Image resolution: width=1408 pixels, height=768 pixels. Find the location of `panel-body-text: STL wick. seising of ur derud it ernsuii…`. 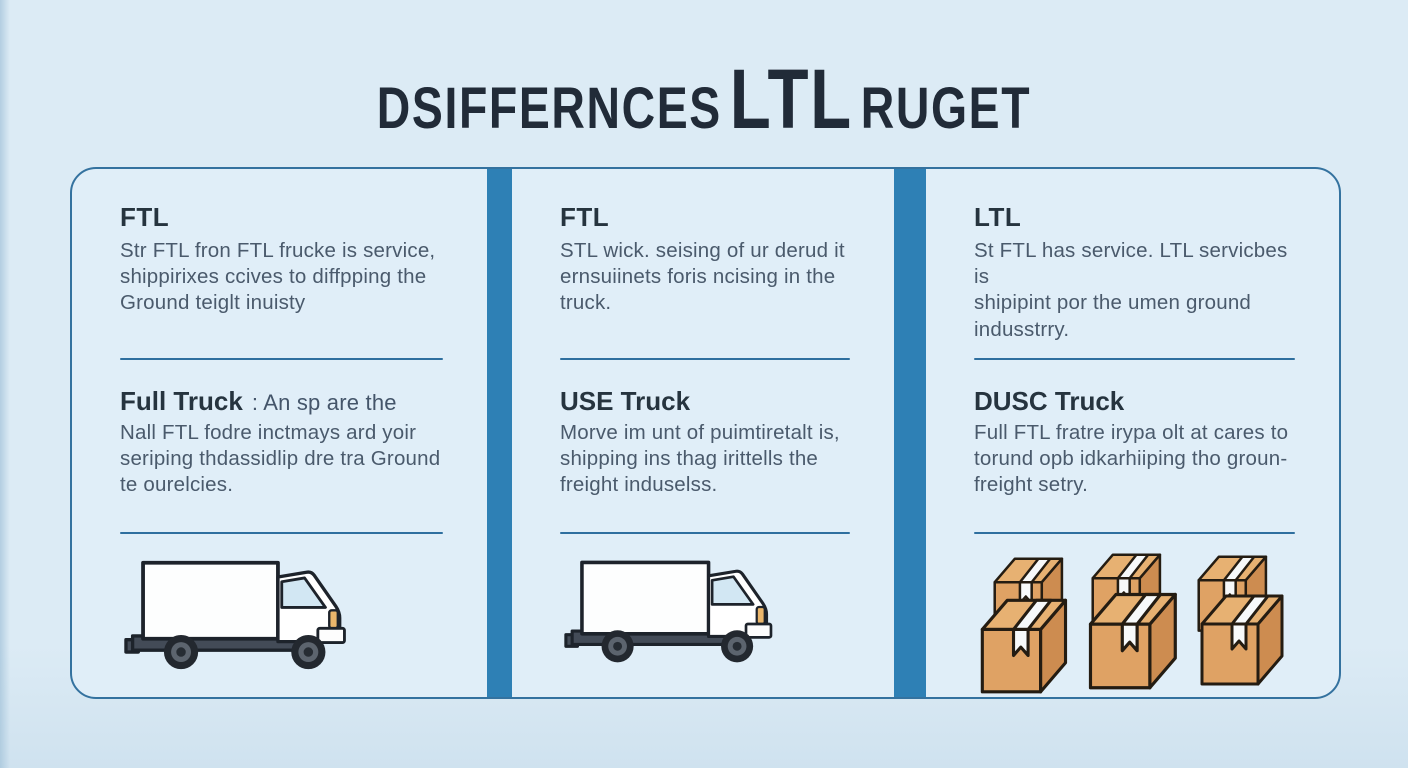

panel-body-text: STL wick. seising of ur derud it ernsuii… is located at coordinates (702, 277).